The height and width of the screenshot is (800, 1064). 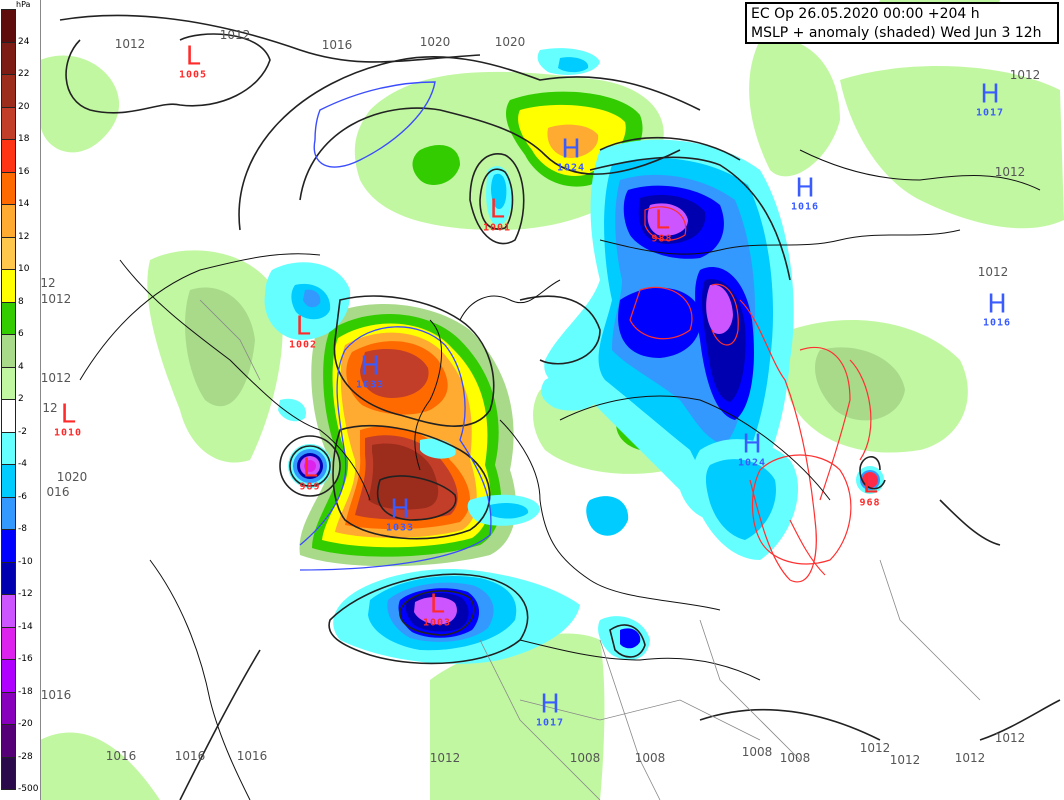 What do you see at coordinates (370, 385) in the screenshot?
I see `center-pressure-value: 1033` at bounding box center [370, 385].